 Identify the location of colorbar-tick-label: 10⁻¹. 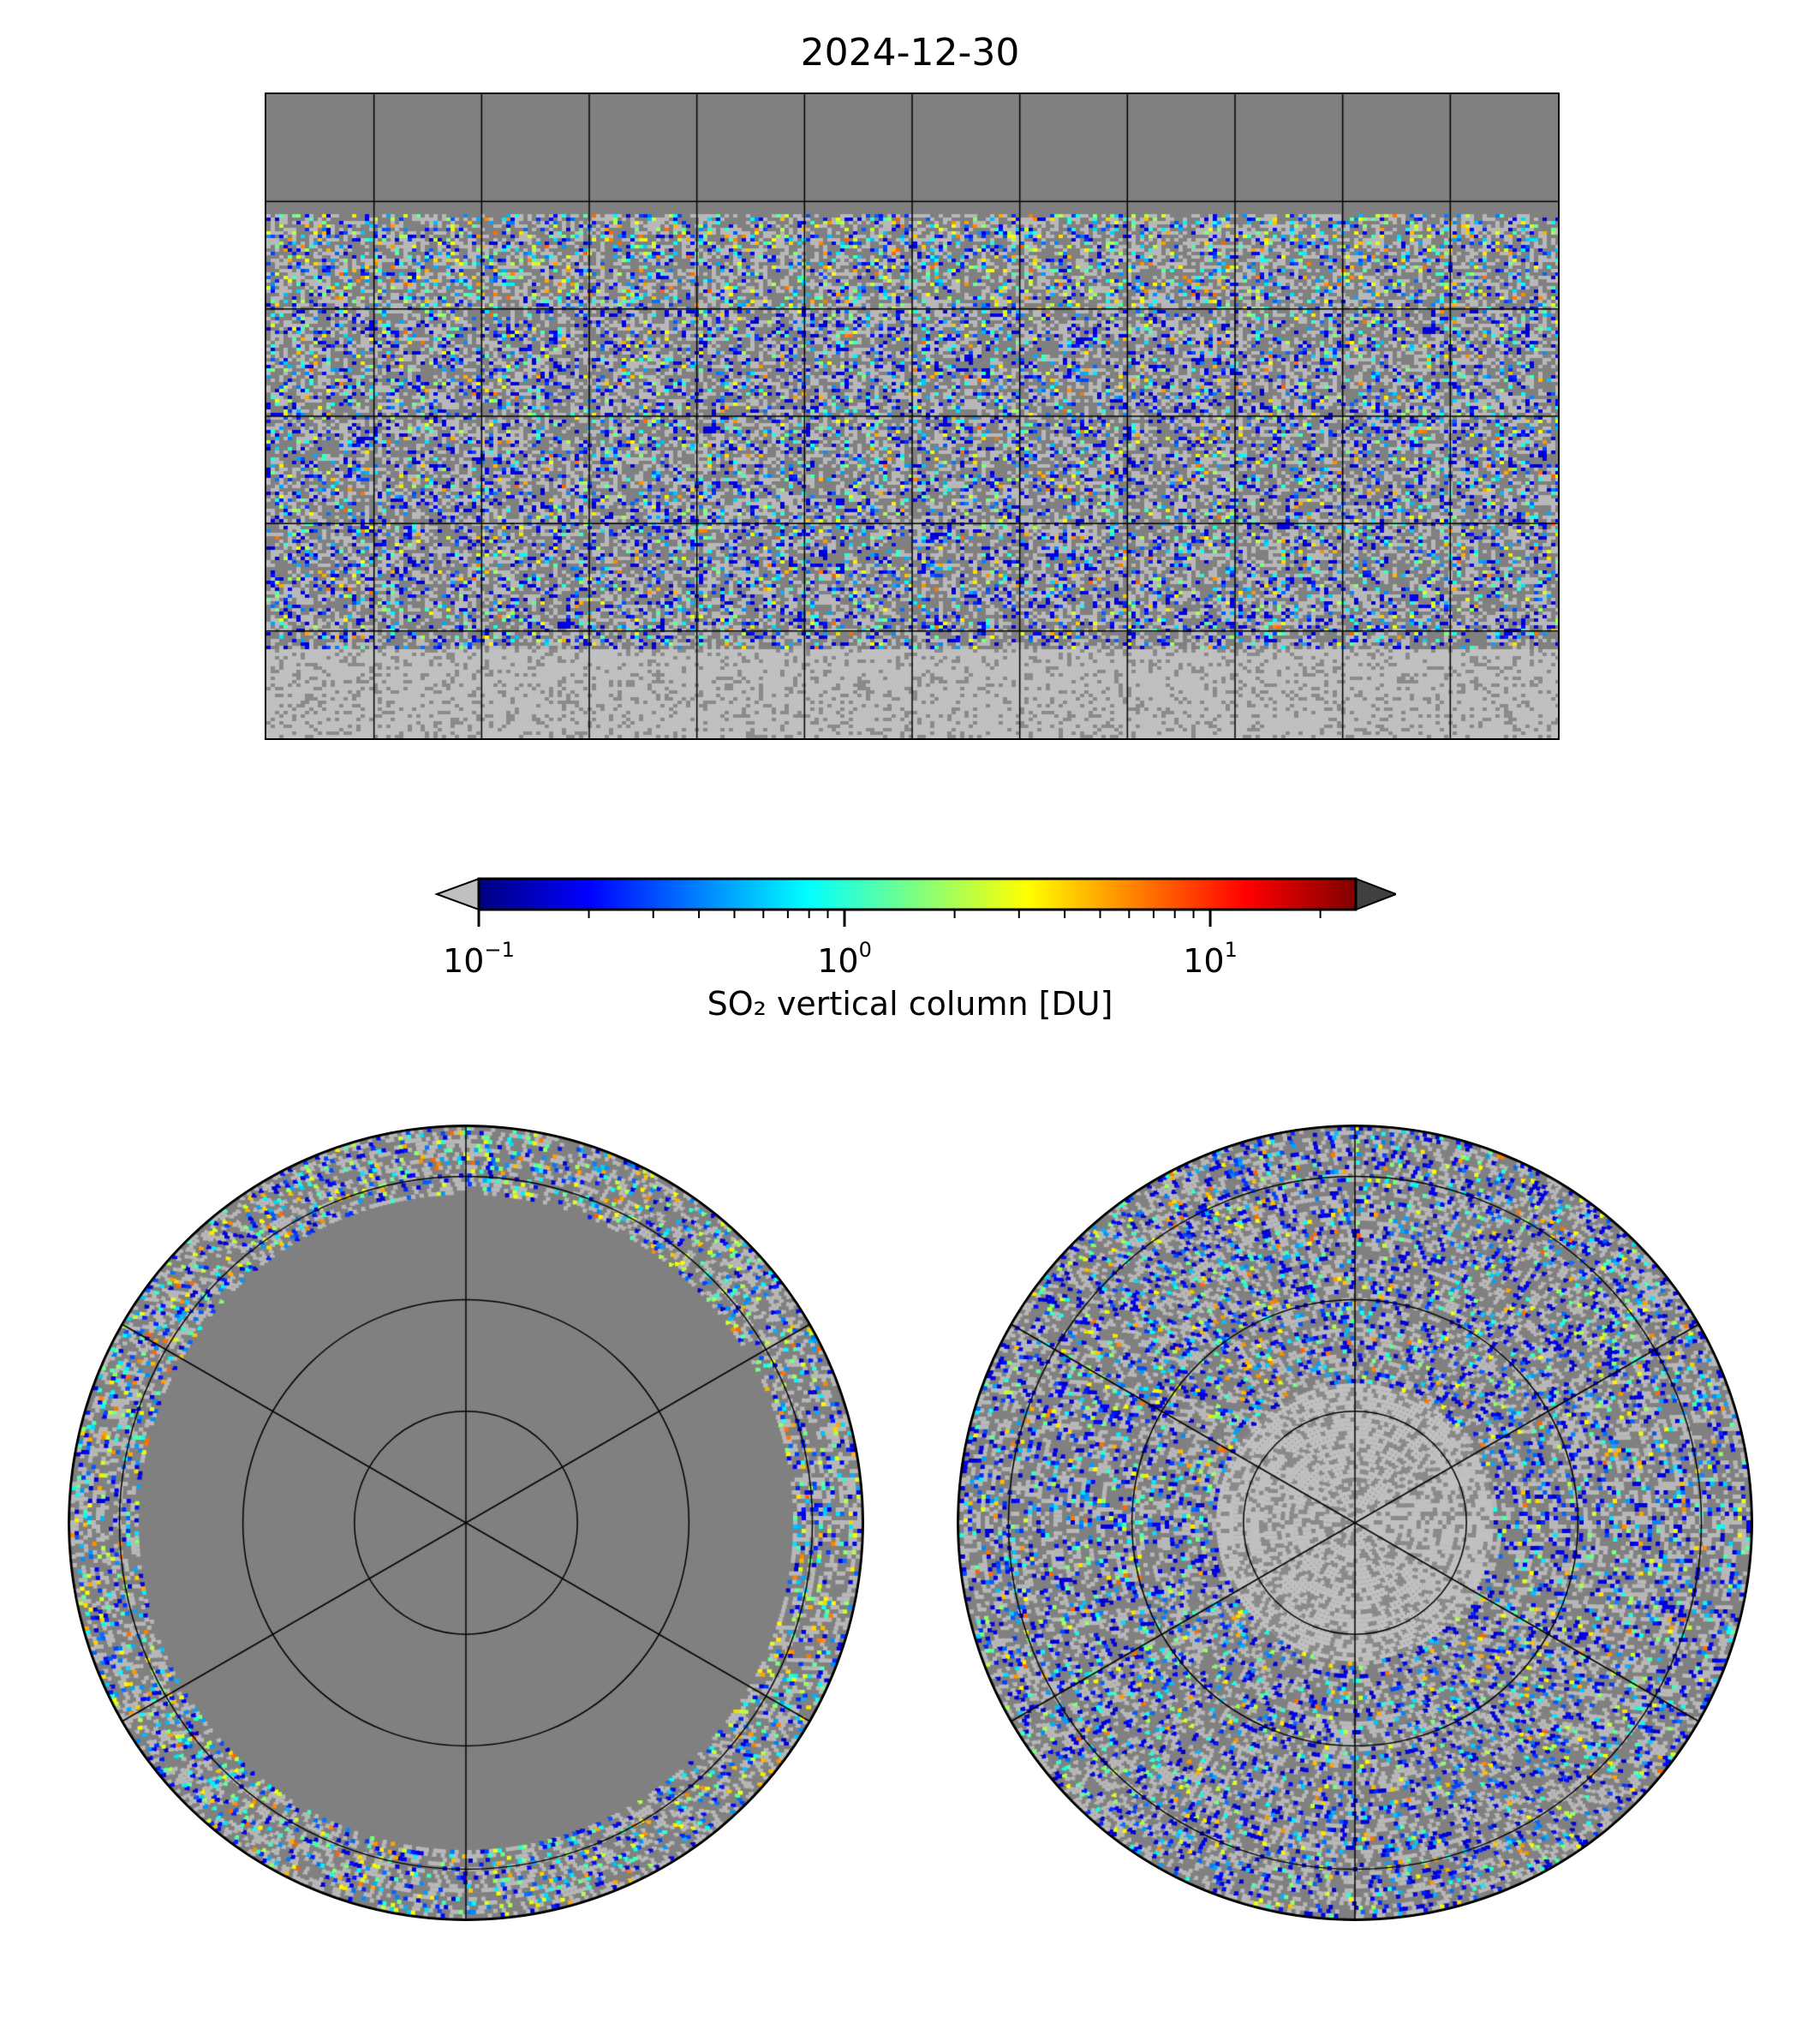
(479, 959).